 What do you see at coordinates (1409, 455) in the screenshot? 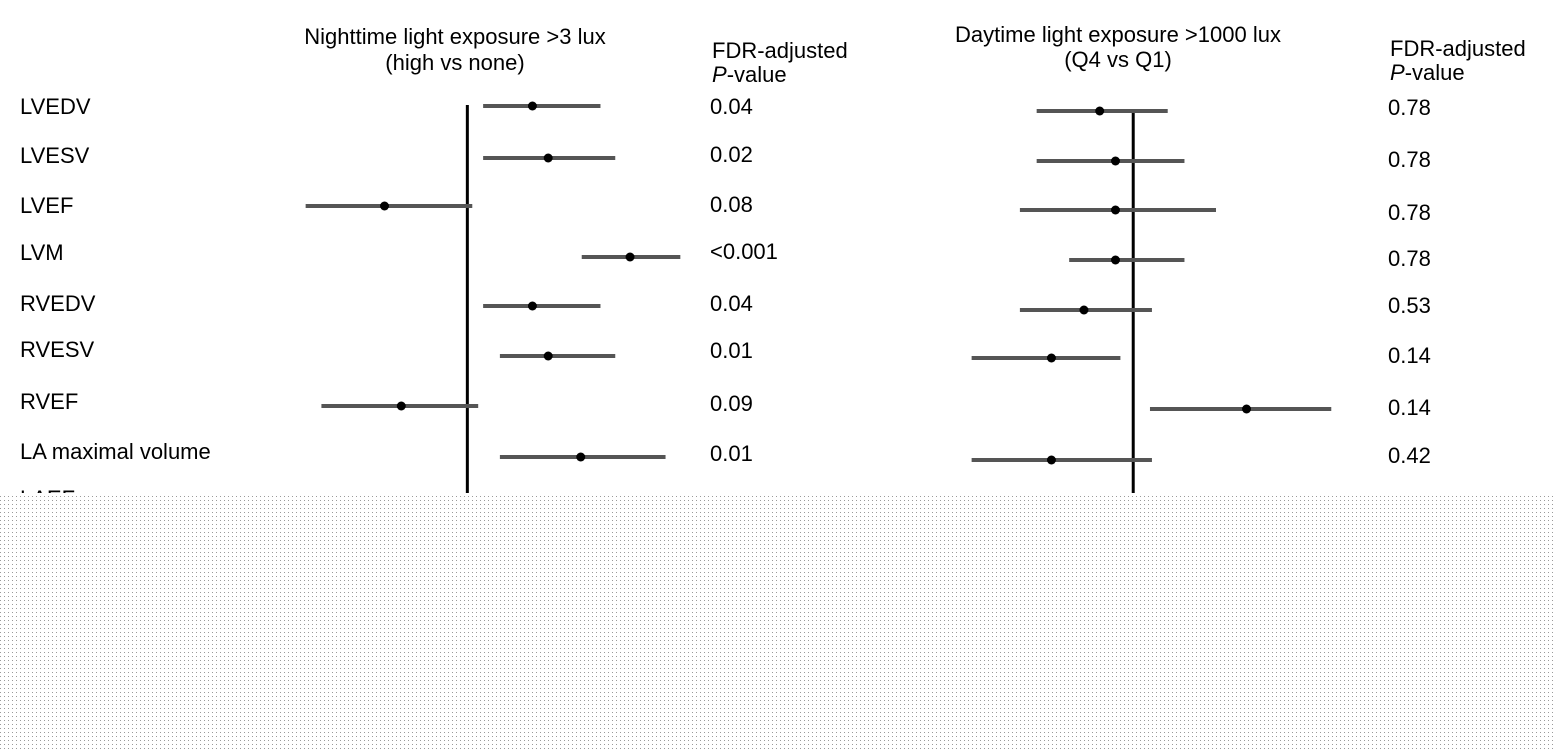
I see `p-value: 0.42` at bounding box center [1409, 455].